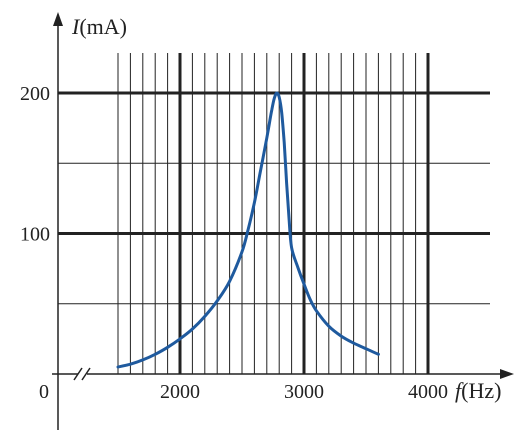 Image resolution: width=528 pixels, height=432 pixels. I want to click on x-axis-unit: (Hz), so click(481, 390).